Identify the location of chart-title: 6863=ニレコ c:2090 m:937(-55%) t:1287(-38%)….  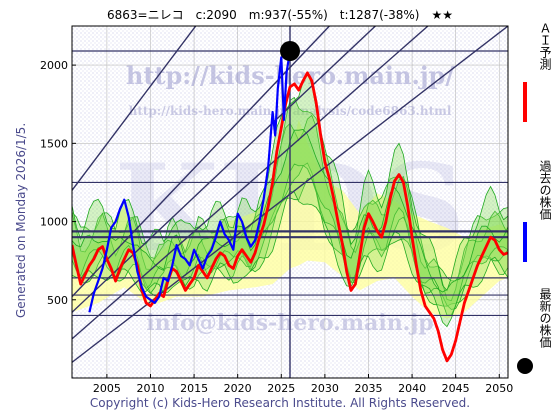
(280, 15).